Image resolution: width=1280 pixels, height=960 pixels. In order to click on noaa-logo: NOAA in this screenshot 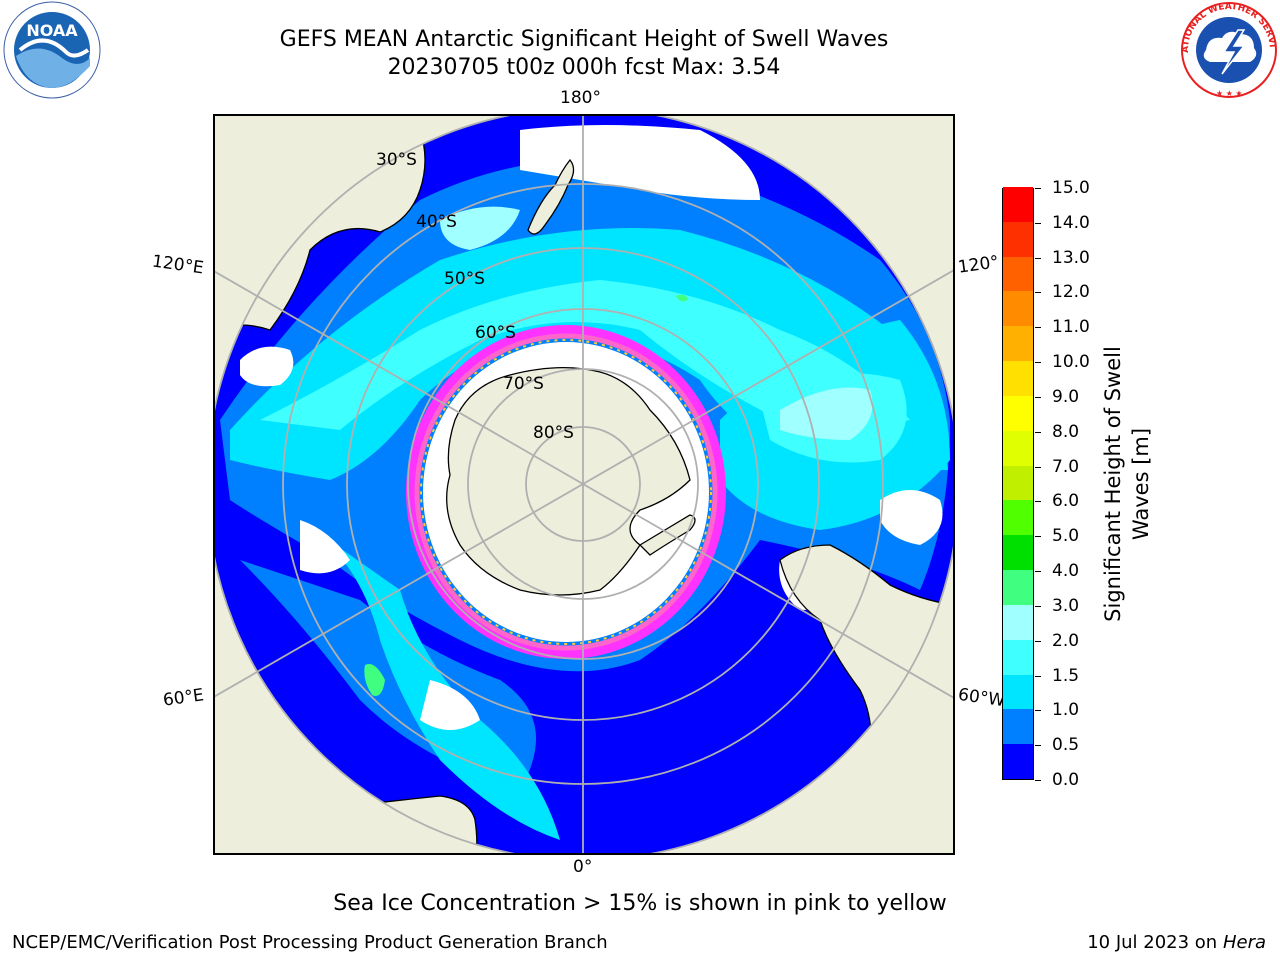, I will do `click(52, 50)`.